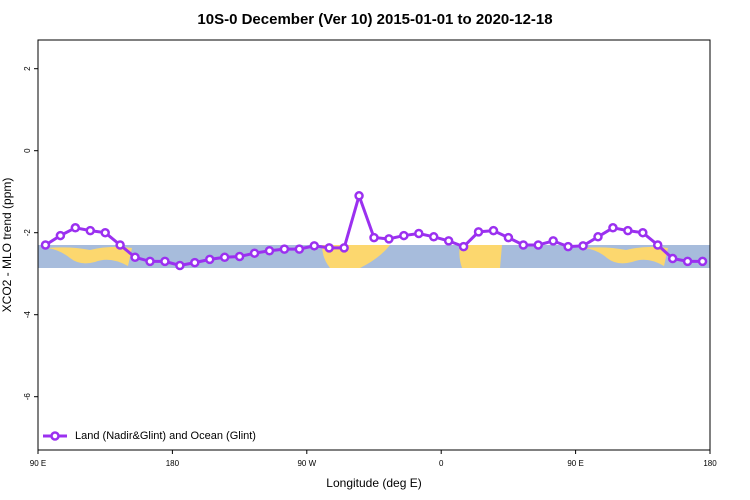  I want to click on legend-label: Land (Nadir&Glint) and Ocean (Glint), so click(165, 436).